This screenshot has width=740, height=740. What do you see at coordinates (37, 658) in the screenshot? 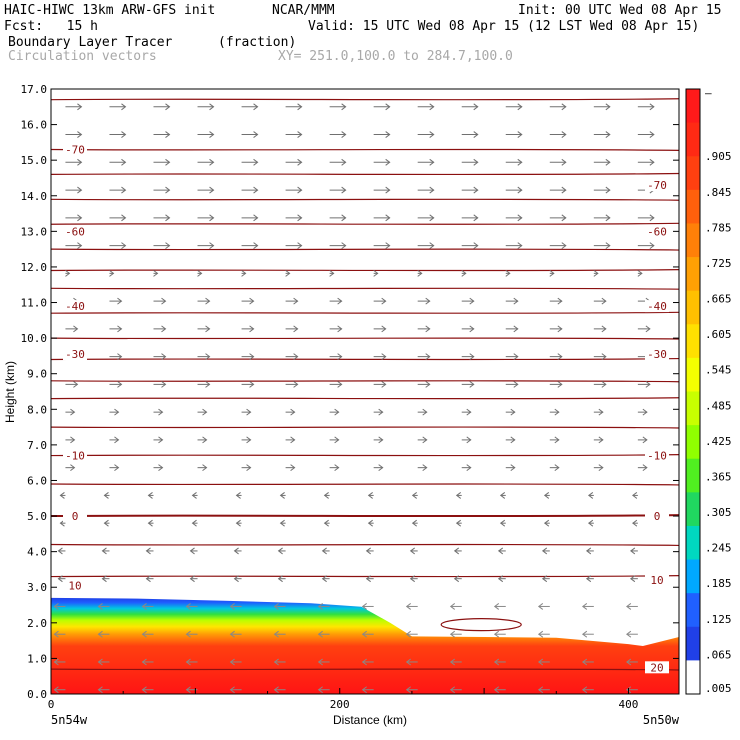
I see `y-tick-label: 1.0` at bounding box center [37, 658].